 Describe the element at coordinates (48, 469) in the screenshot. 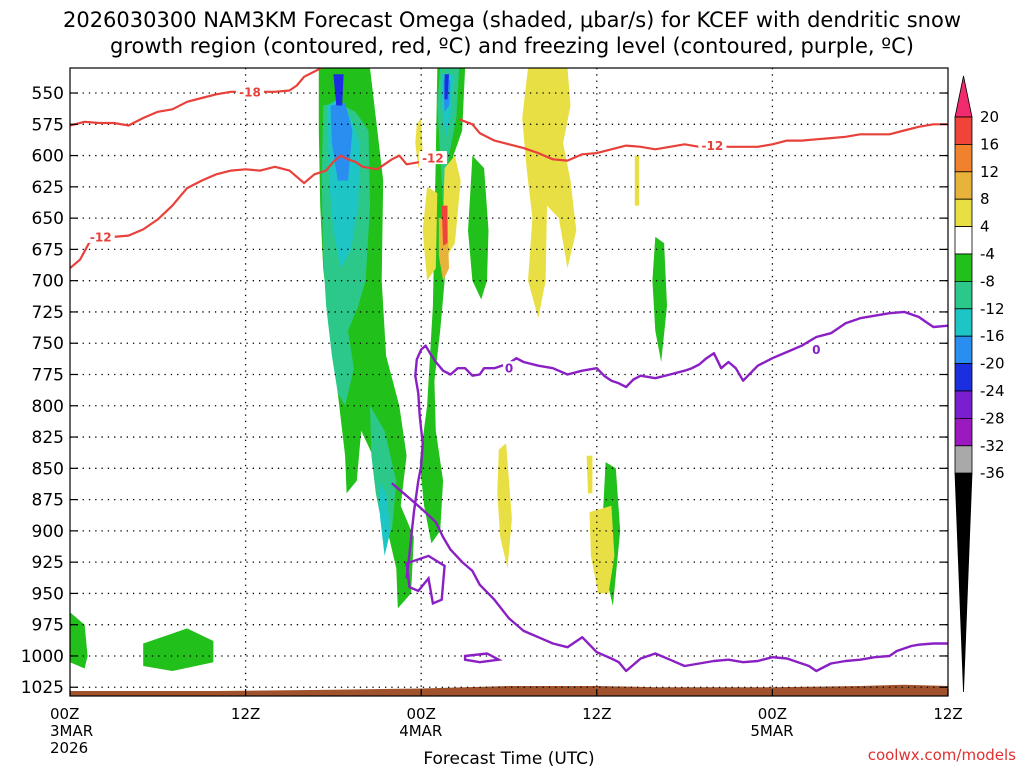

I see `y-tick-label-850: 850` at that location.